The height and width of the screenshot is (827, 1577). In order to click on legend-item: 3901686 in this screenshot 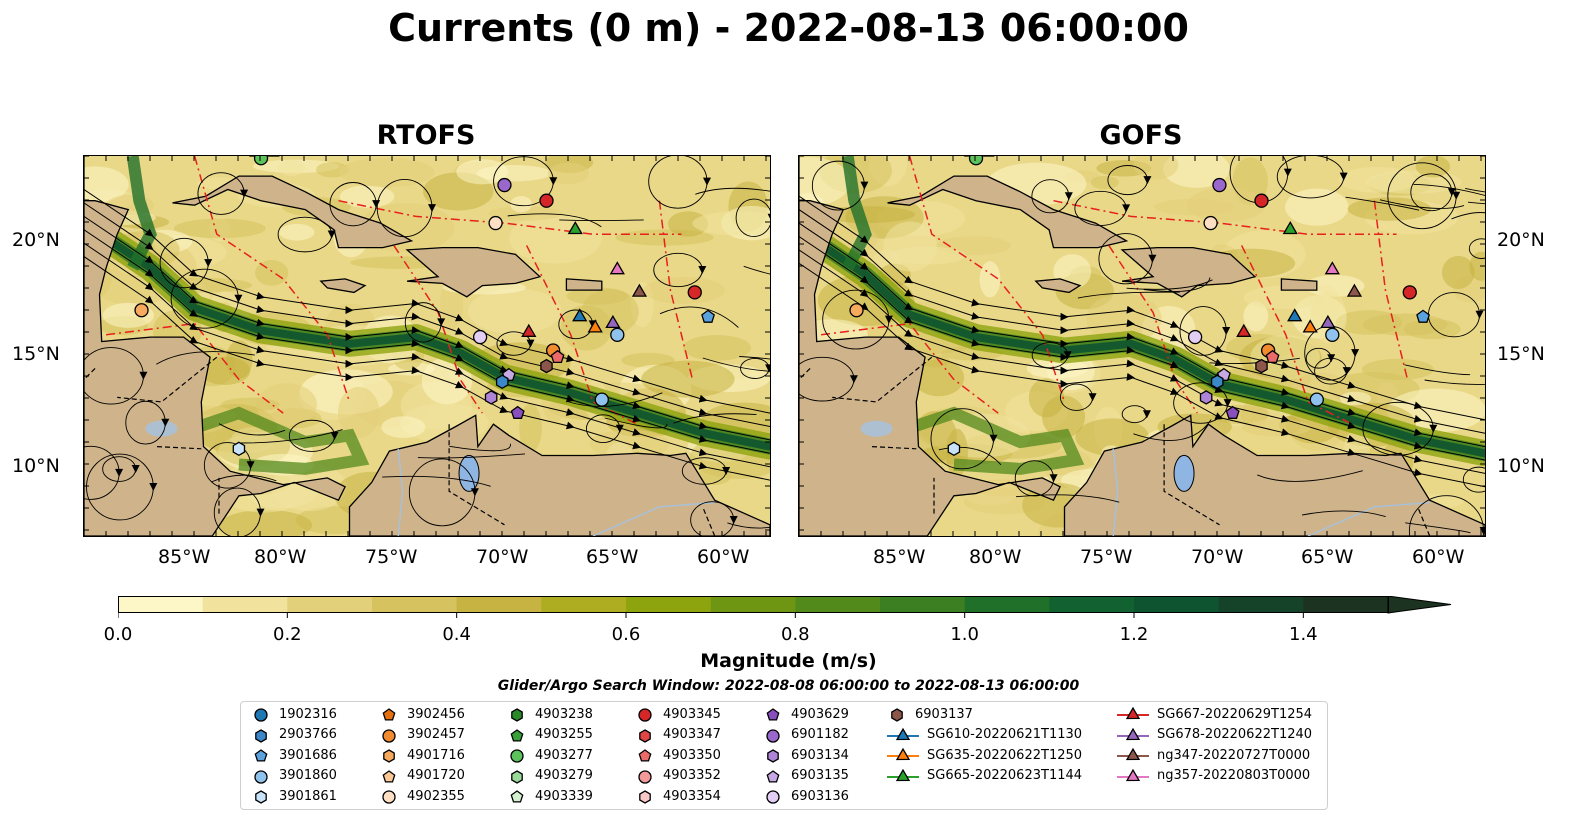, I will do `click(294, 755)`.